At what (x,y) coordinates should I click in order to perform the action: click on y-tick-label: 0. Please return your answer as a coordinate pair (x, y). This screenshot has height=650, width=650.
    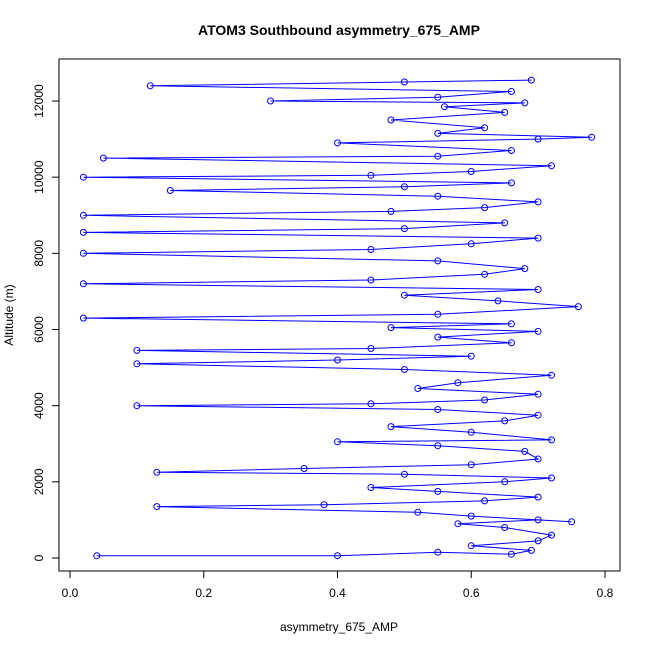
    Looking at the image, I should click on (39, 557).